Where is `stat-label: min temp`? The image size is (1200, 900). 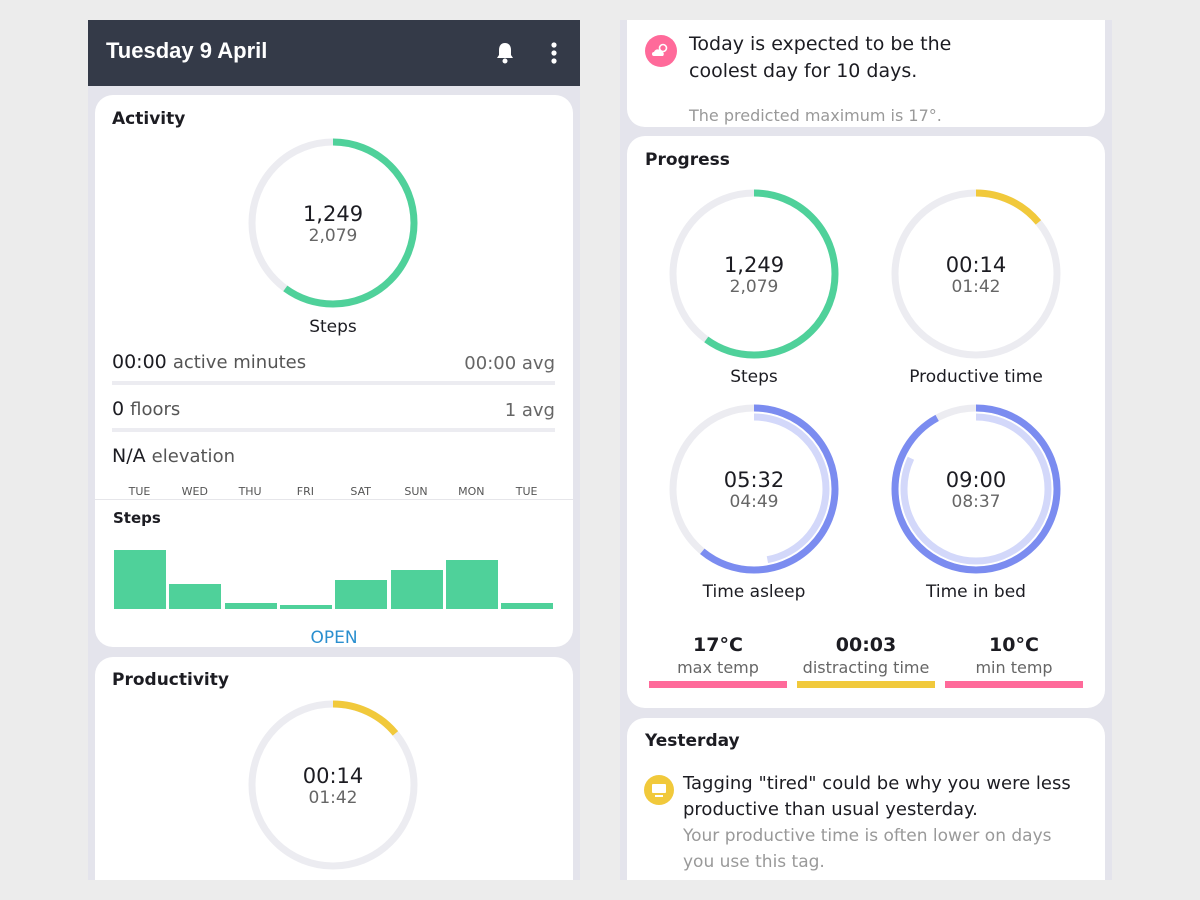 stat-label: min temp is located at coordinates (1014, 667).